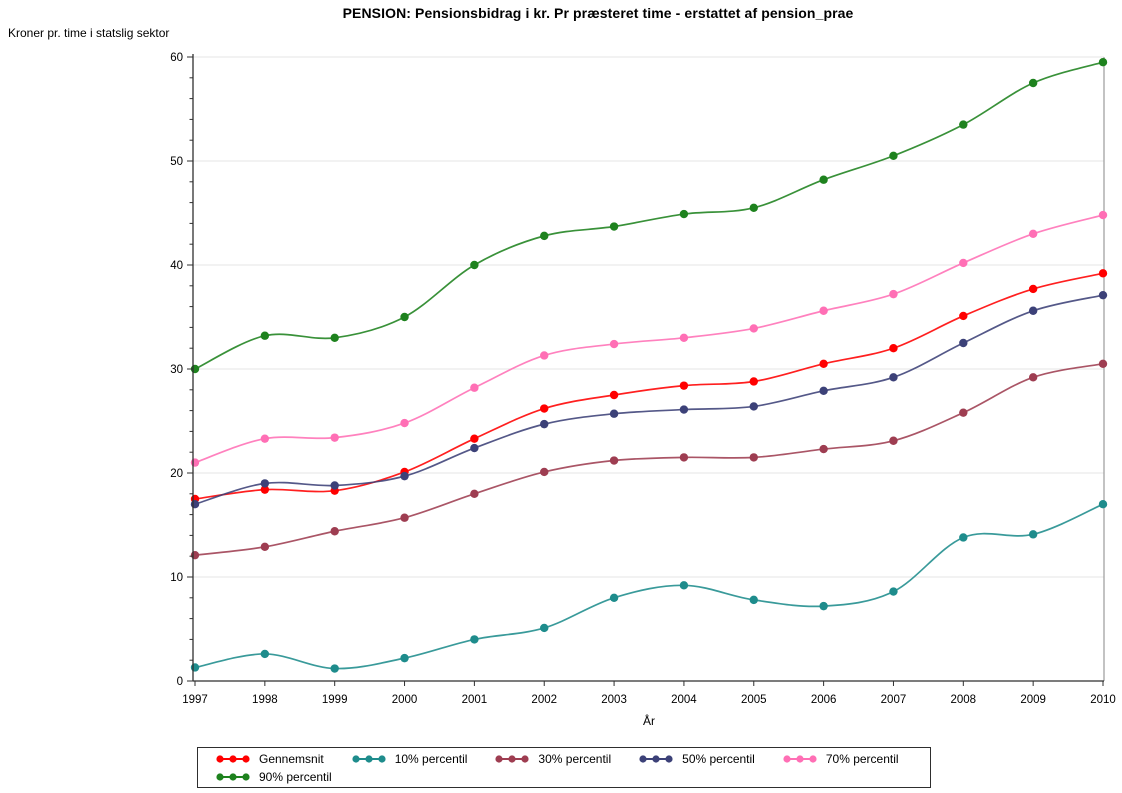  What do you see at coordinates (614, 700) in the screenshot?
I see `x-tick-label: 2003` at bounding box center [614, 700].